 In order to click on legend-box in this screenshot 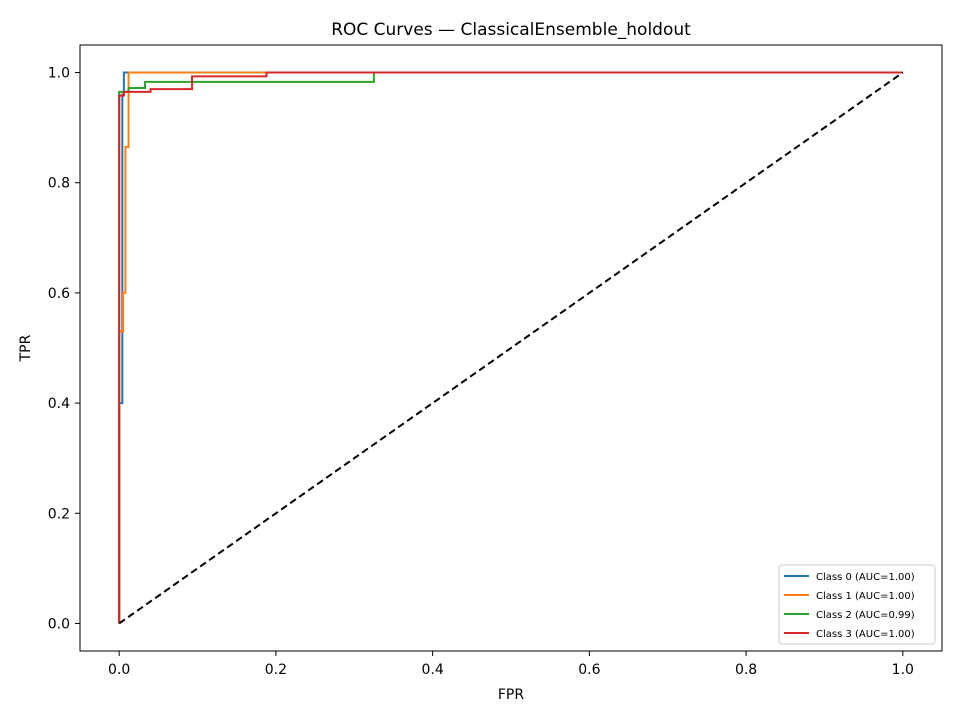, I will do `click(857, 604)`.